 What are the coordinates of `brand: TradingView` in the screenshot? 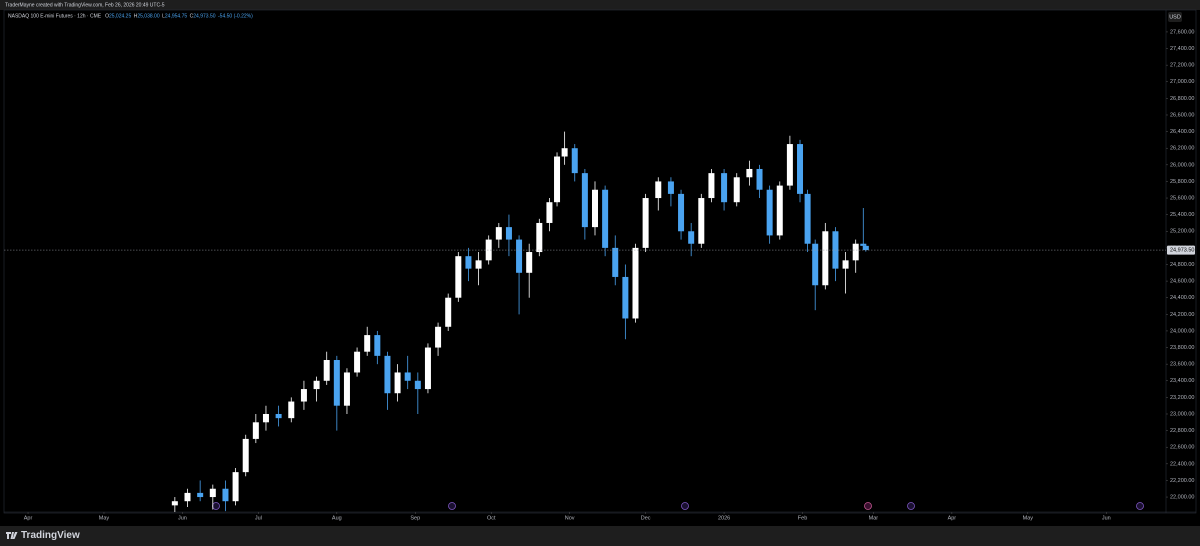 It's located at (50, 535).